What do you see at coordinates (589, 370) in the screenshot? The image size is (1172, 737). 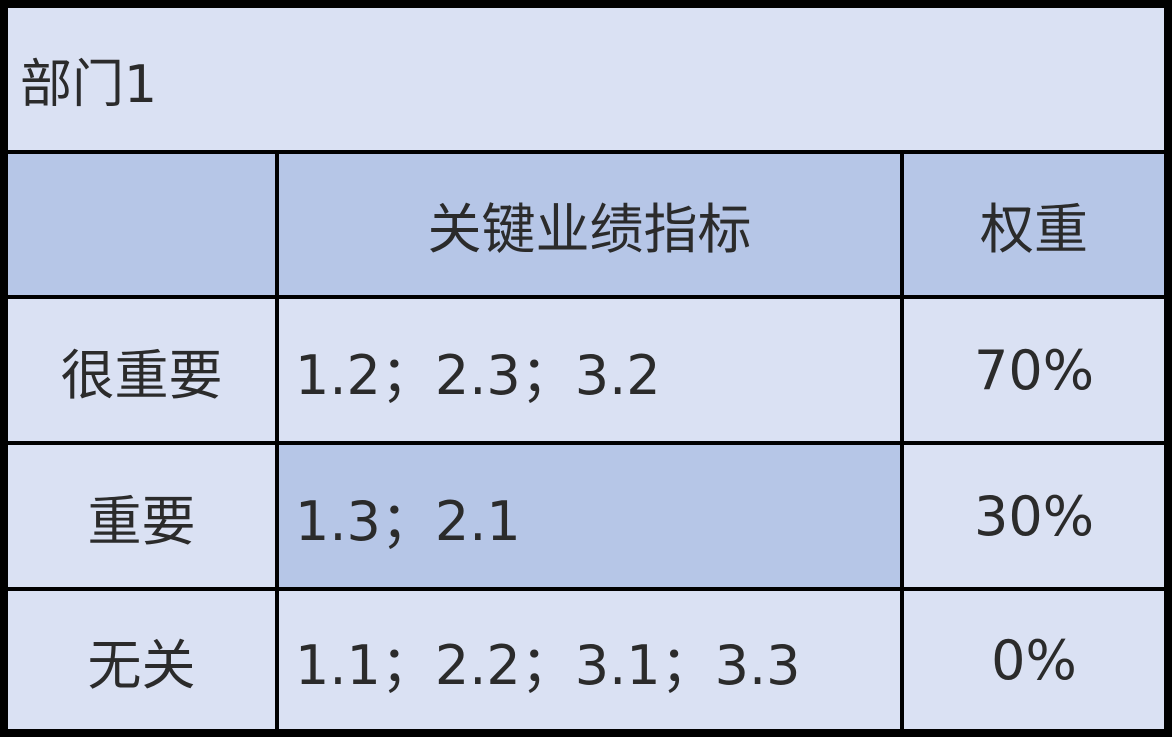 I see `row-indicators: 1.2；2.3；3.2` at bounding box center [589, 370].